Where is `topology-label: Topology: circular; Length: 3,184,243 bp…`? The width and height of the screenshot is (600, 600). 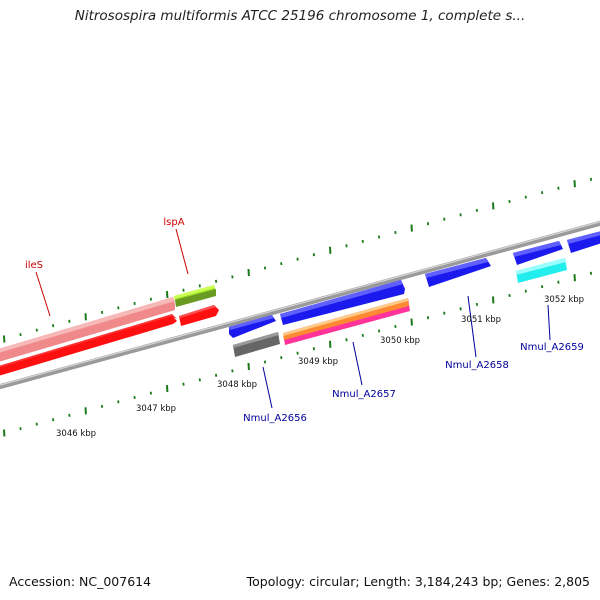 topology-label: Topology: circular; Length: 3,184,243 bp… is located at coordinates (418, 581).